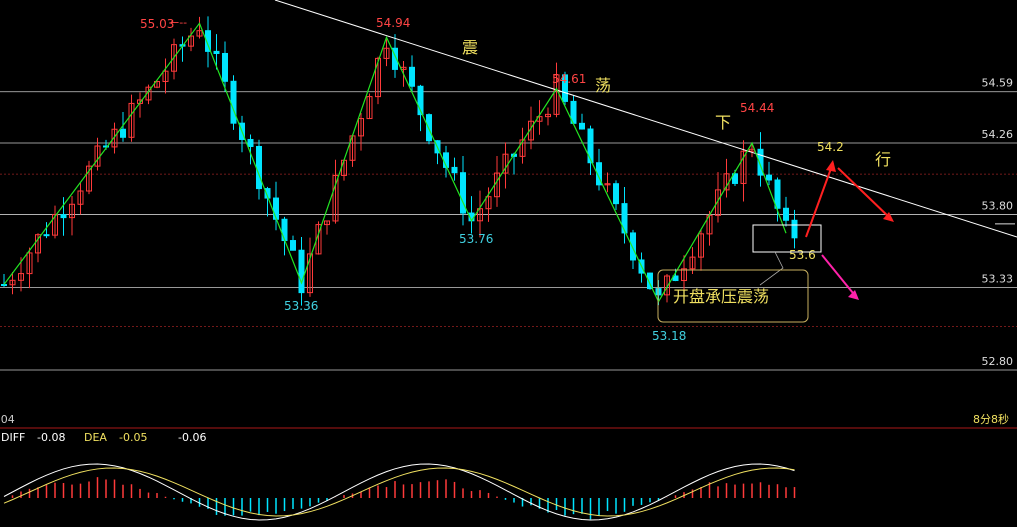 This screenshot has width=1017, height=527. Describe the element at coordinates (998, 361) in the screenshot. I see `price-tick-label: 52.80` at that location.